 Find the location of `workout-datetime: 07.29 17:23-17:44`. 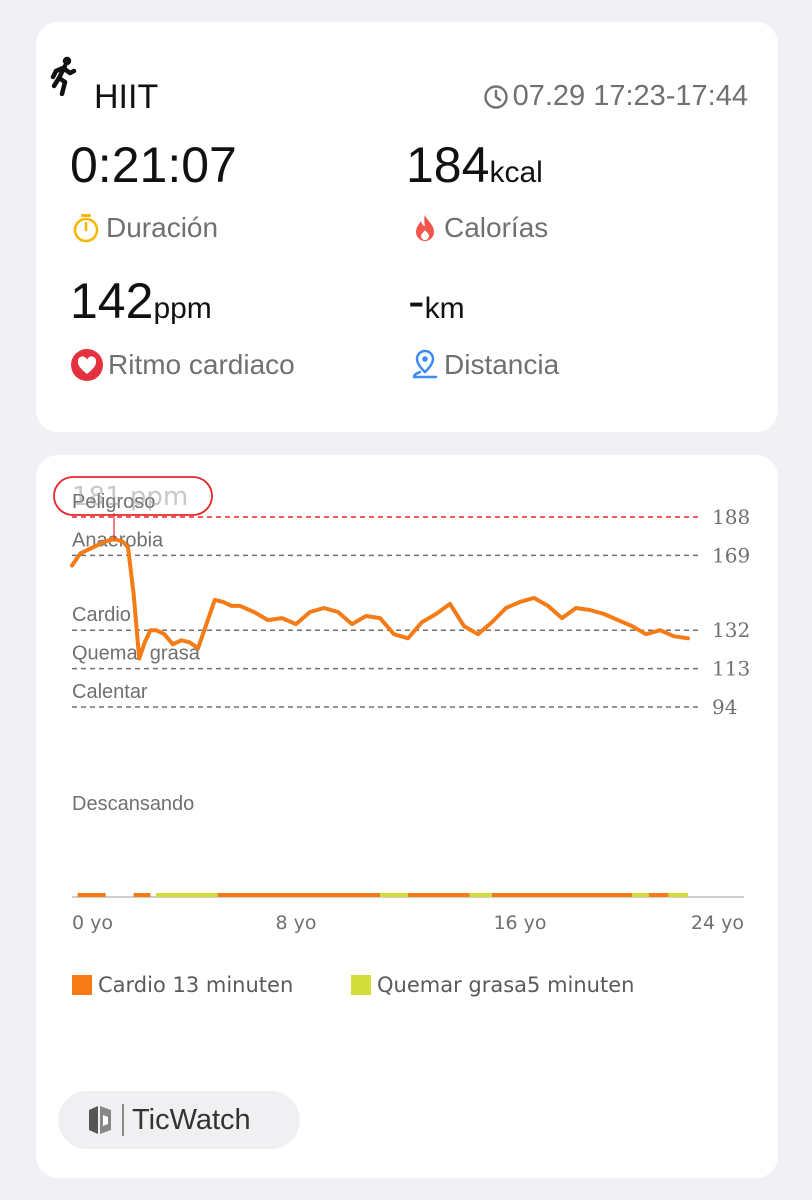

workout-datetime: 07.29 17:23-17:44 is located at coordinates (615, 96).